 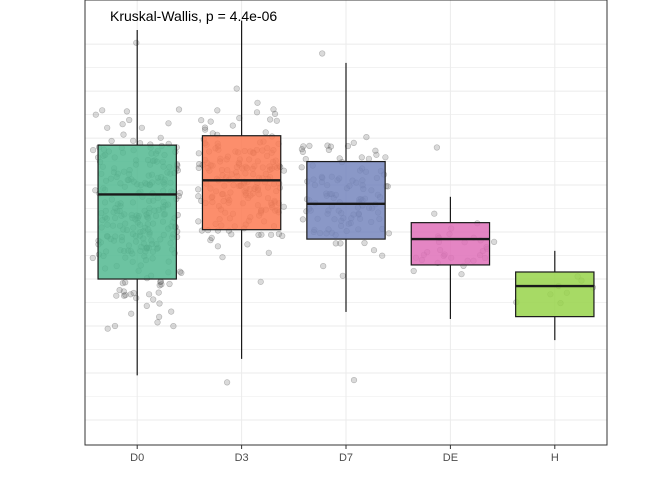 What do you see at coordinates (137, 212) in the screenshot?
I see `box-D0` at bounding box center [137, 212].